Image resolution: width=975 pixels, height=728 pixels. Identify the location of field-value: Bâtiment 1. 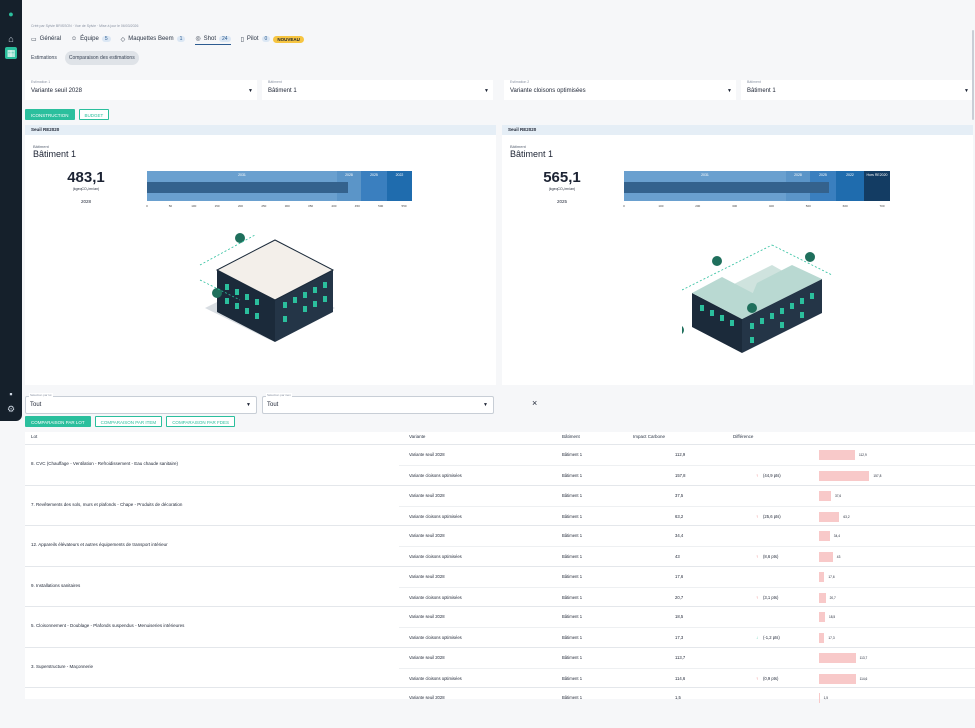
(761, 91).